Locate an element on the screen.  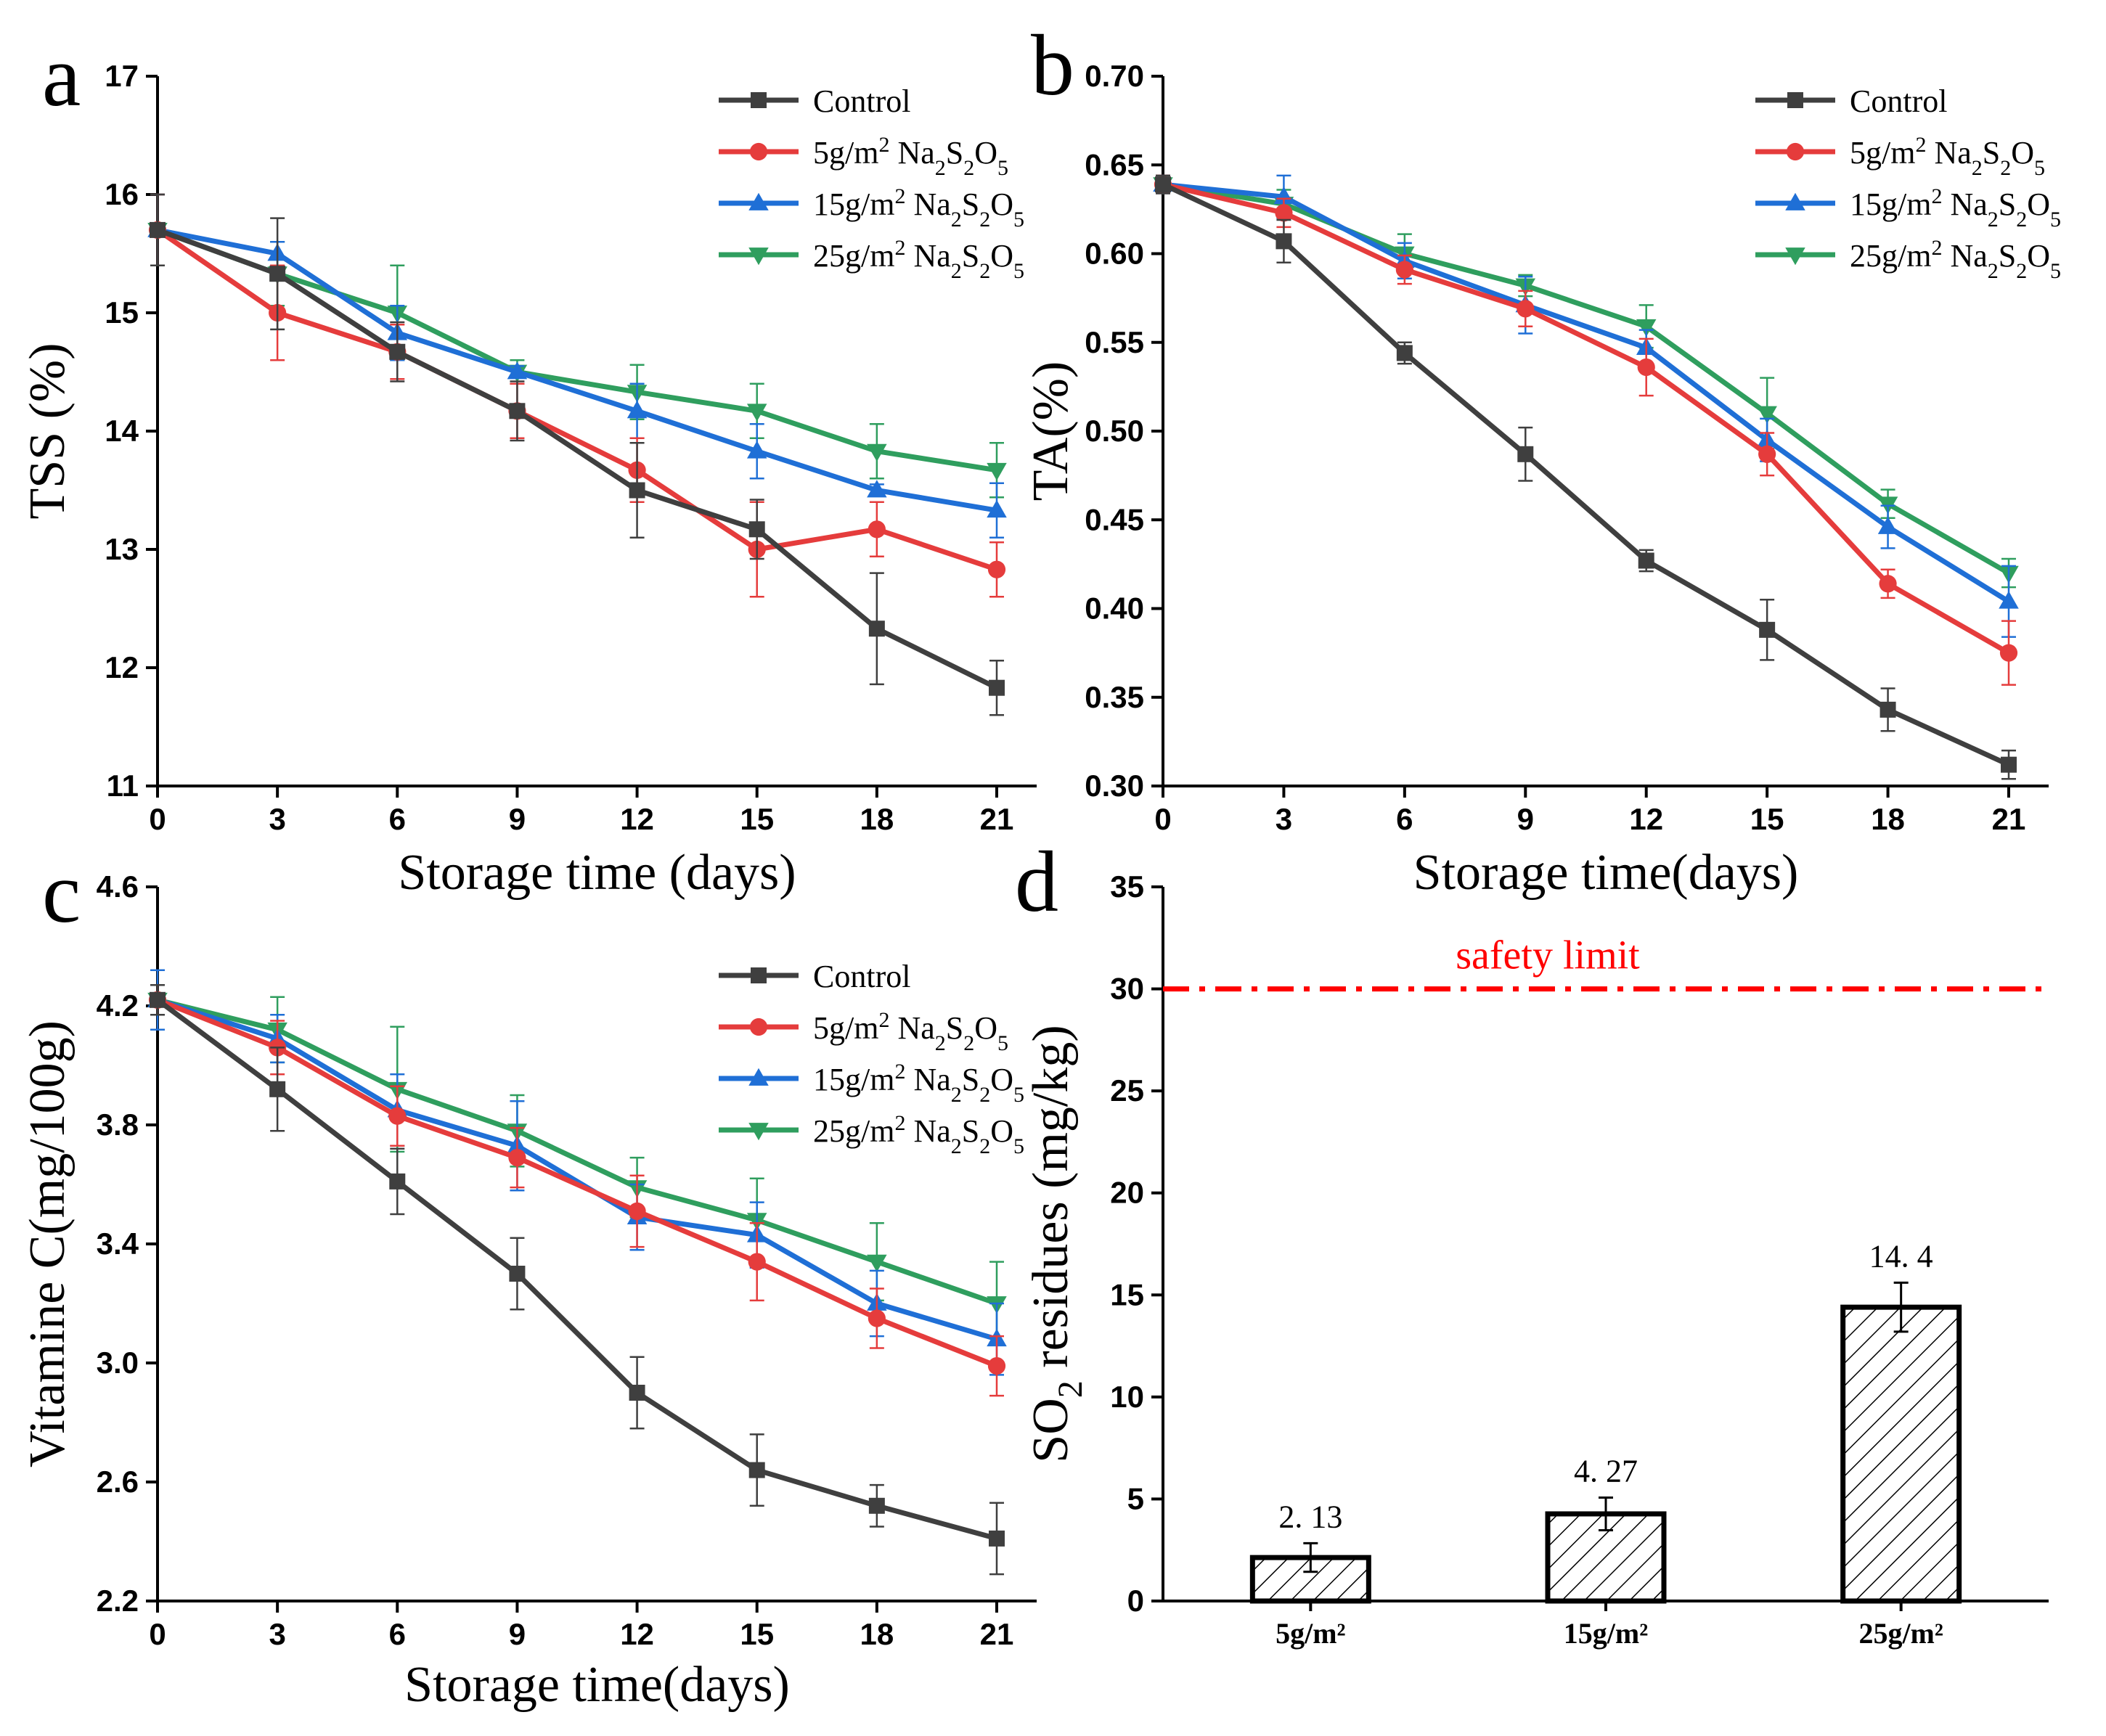
x-tick-label: 0 is located at coordinates (157, 1634).